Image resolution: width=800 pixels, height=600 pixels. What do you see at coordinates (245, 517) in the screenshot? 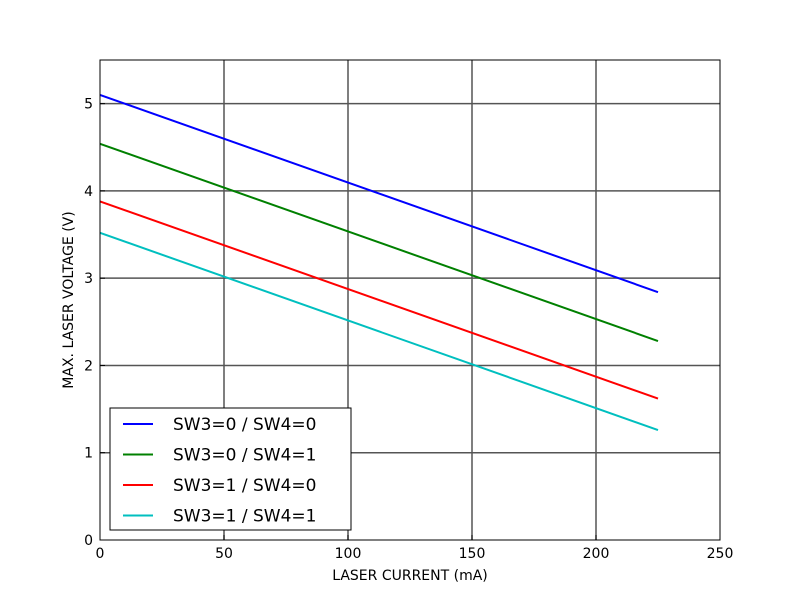
I see `legend-label: SW3=1 / SW4=1` at bounding box center [245, 517].